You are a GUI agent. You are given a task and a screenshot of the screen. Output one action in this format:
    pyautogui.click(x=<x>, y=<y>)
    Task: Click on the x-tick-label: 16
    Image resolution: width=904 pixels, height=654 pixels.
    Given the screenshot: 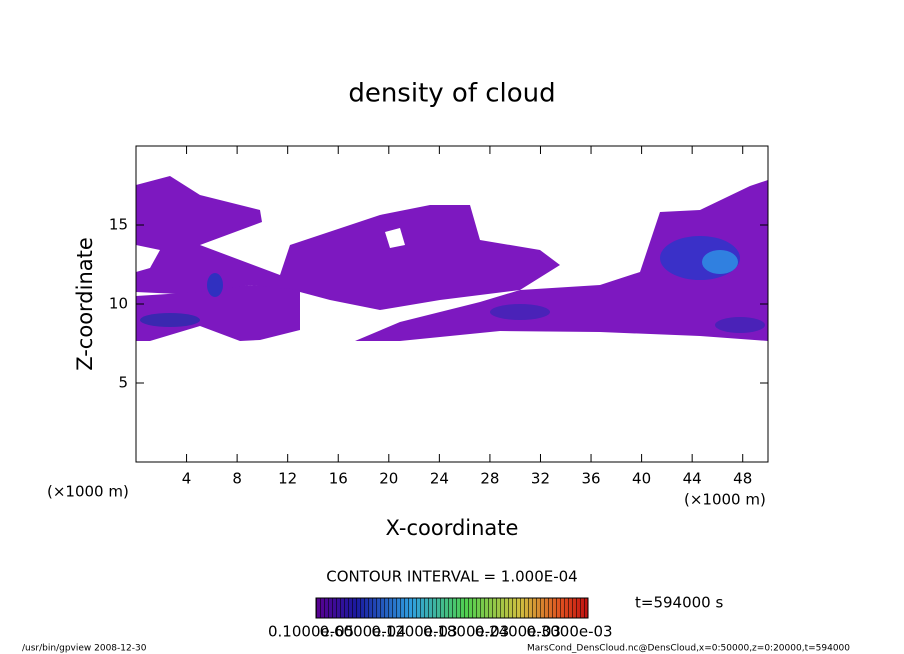 What is the action you would take?
    pyautogui.click(x=338, y=479)
    